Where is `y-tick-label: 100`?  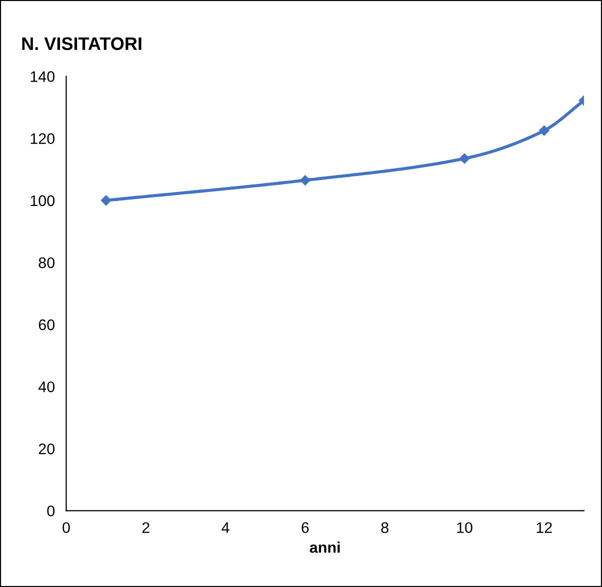
y-tick-label: 100 is located at coordinates (42, 200).